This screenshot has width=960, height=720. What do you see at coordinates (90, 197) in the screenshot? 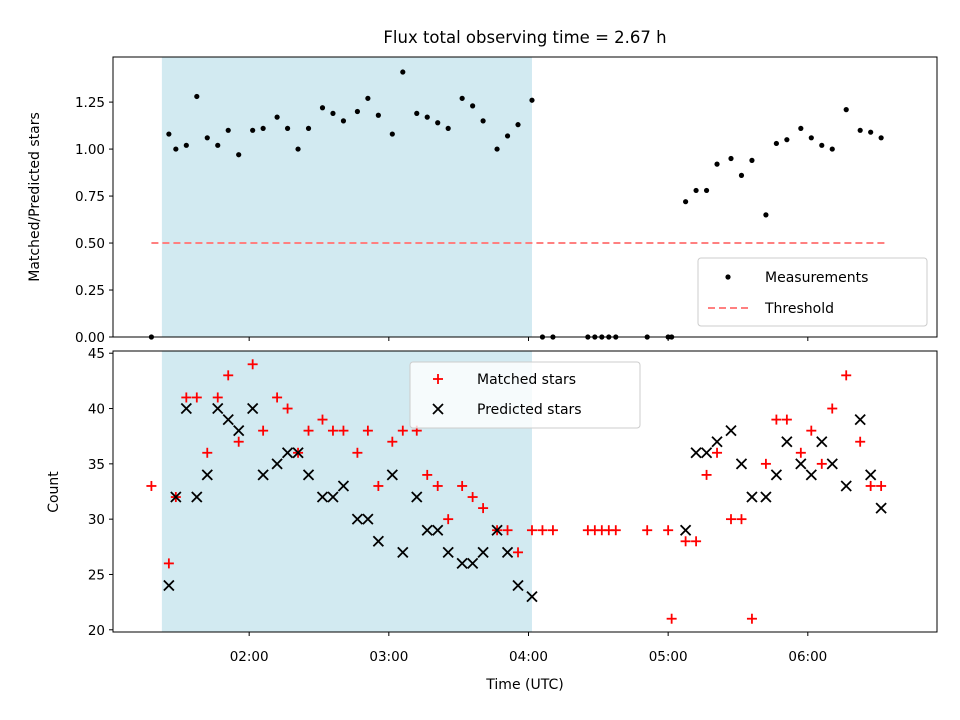
I see `top-y-tick-label: 0.75` at bounding box center [90, 197].